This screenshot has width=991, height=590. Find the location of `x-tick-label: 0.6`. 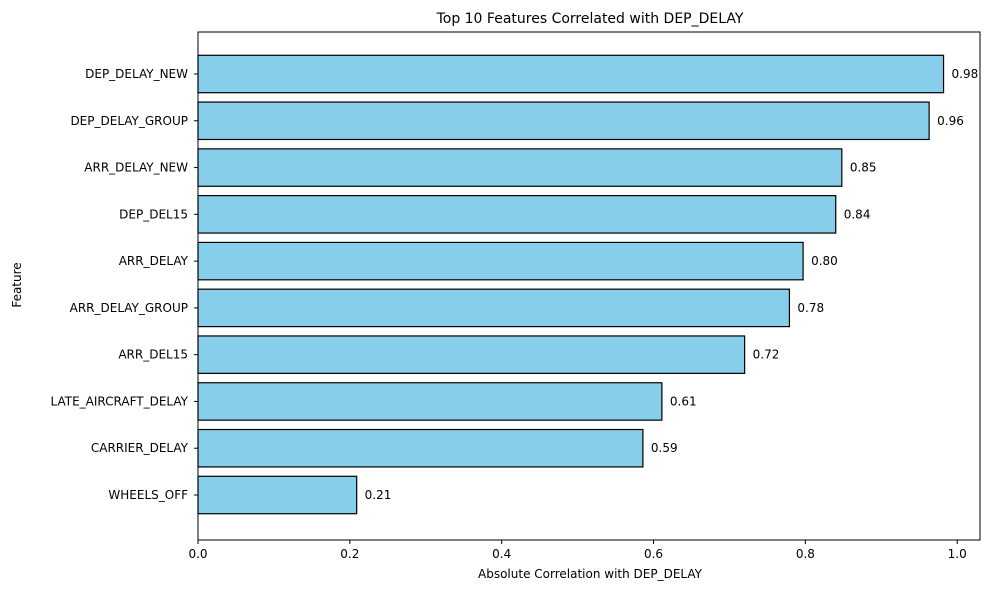

x-tick-label: 0.6 is located at coordinates (653, 554).